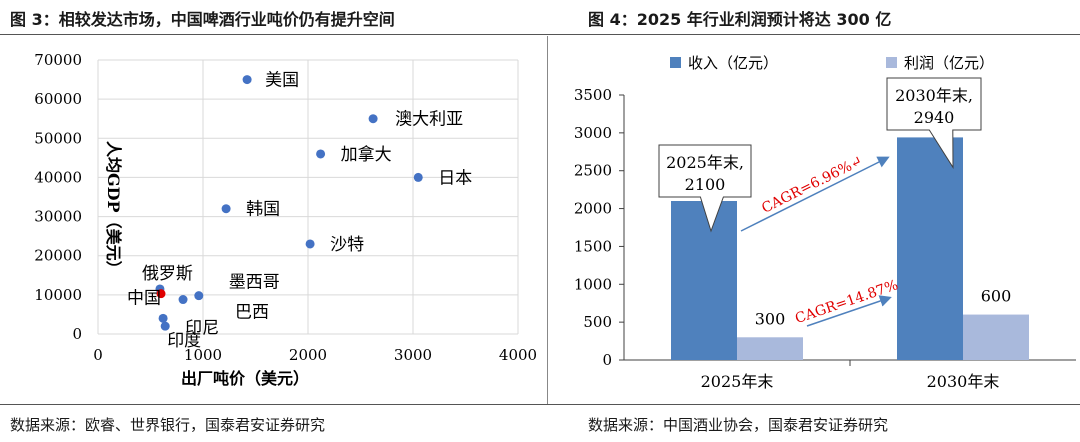 The height and width of the screenshot is (442, 1080). Describe the element at coordinates (850, 381) in the screenshot. I see `bar-category-labels: 2025年末 2030年末` at that location.